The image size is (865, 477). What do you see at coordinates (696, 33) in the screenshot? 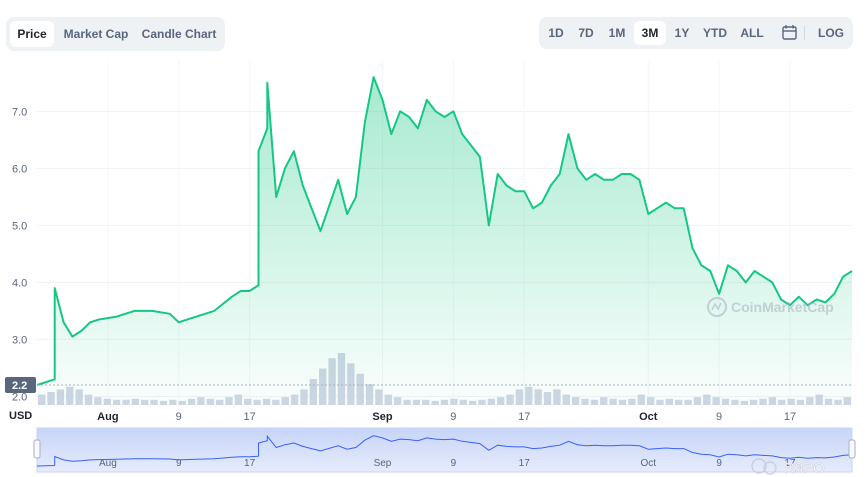
I see `time-range-selector: 1D 7D 1M 3M 1Y YTD ALL LOG` at bounding box center [696, 33].